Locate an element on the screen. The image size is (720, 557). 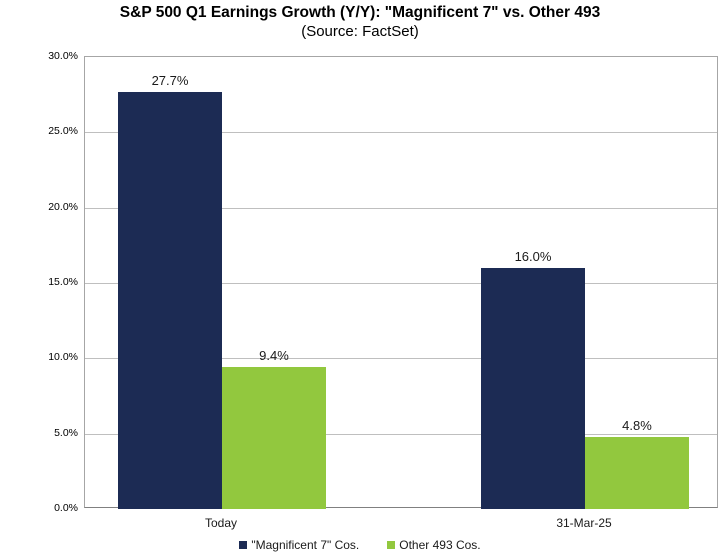
legend-item-other493: Other 493 Cos. is located at coordinates (434, 545).